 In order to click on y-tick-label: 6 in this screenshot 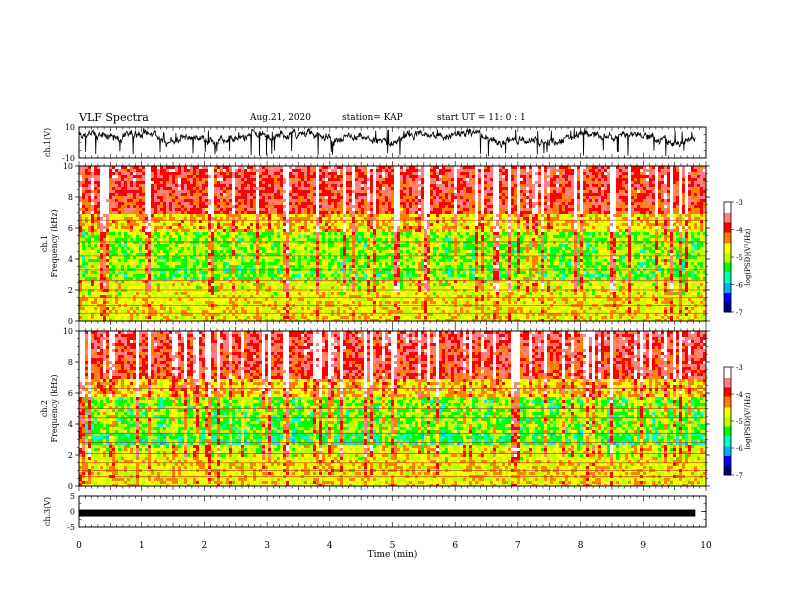, I will do `click(70, 228)`.